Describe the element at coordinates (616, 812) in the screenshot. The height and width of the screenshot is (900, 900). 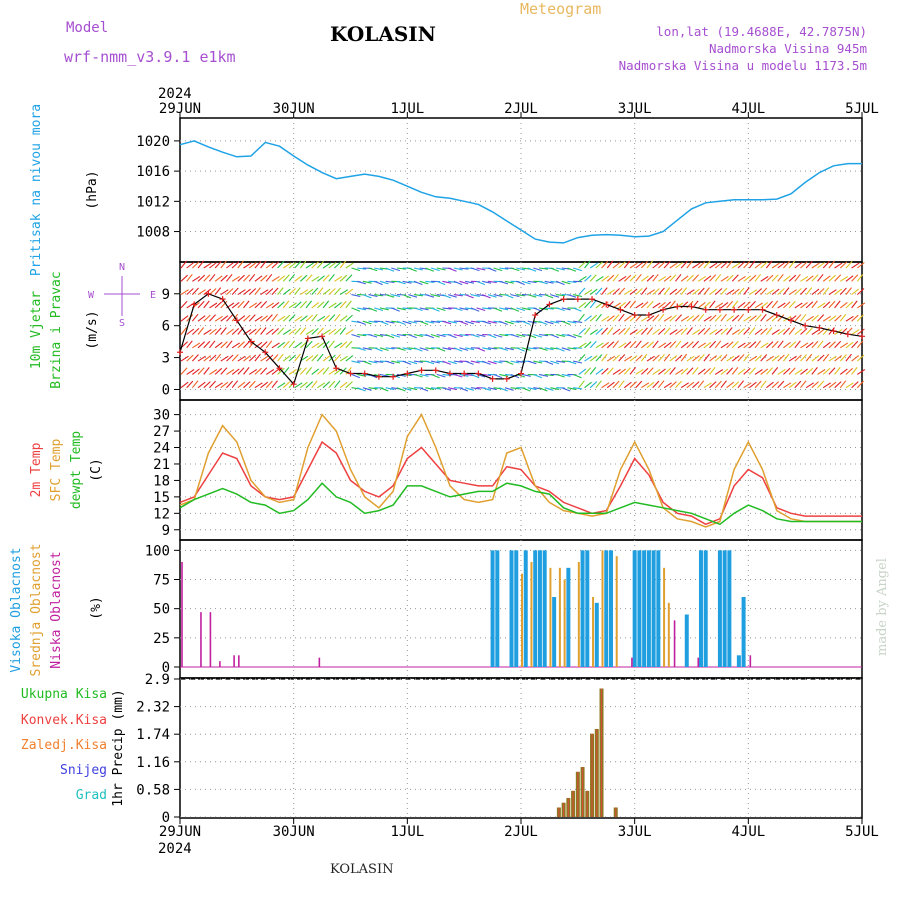
I see `precip-bar-conv` at that location.